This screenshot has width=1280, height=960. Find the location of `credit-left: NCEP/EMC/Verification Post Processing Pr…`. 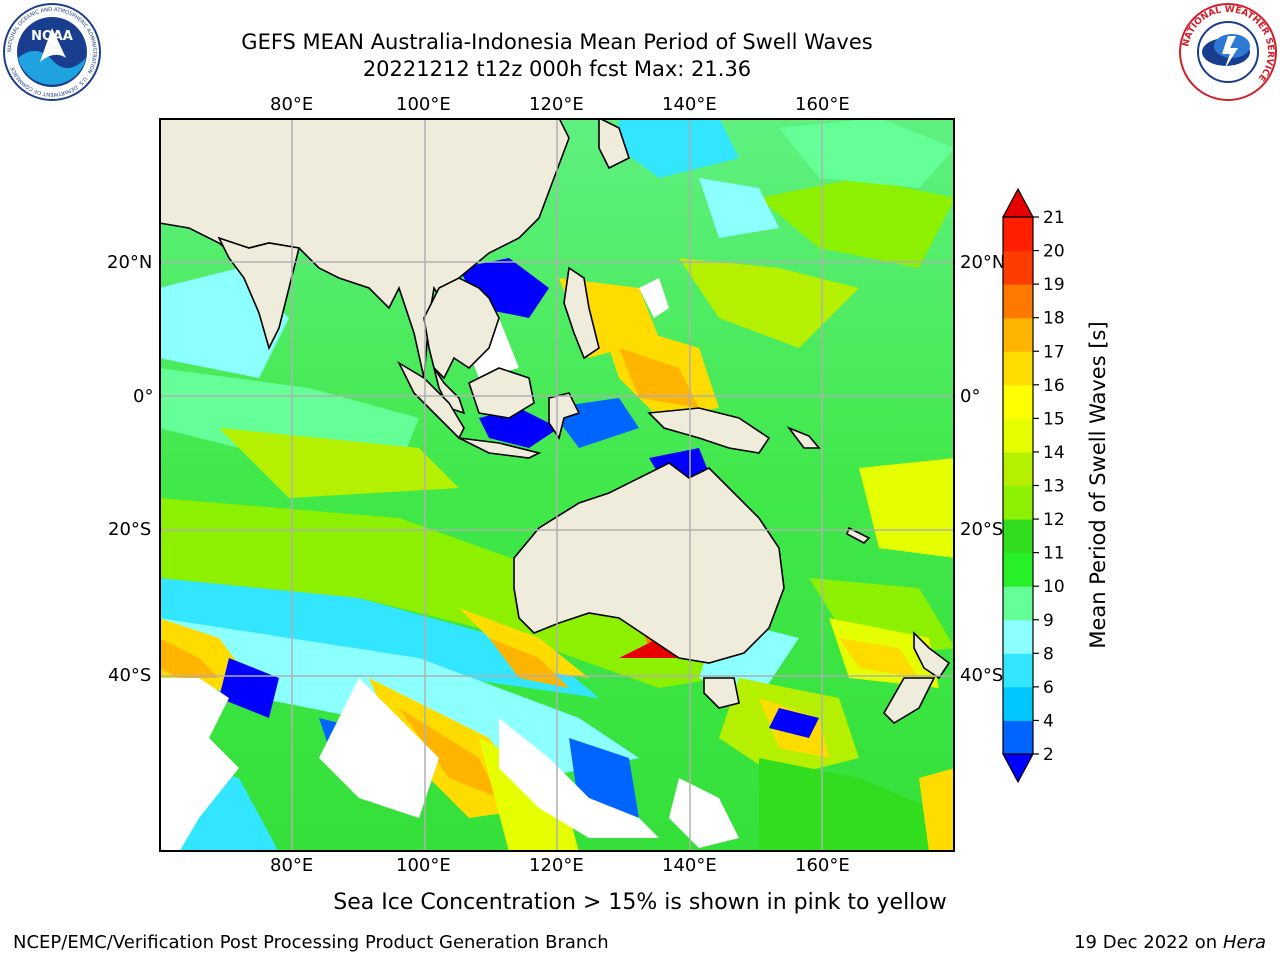

credit-left: NCEP/EMC/Verification Post Processing Pr… is located at coordinates (311, 942).